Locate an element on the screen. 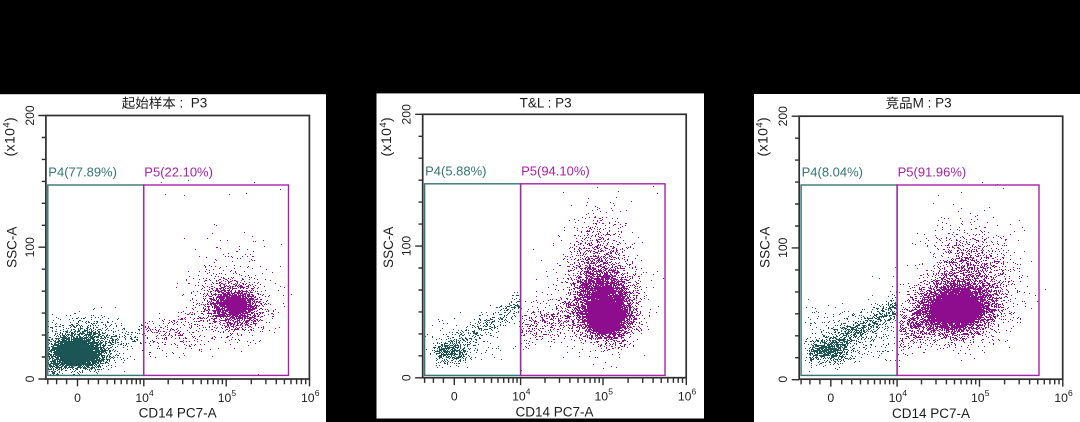 The image size is (1080, 422). svg-text: P4(77.89%) is located at coordinates (82, 172).